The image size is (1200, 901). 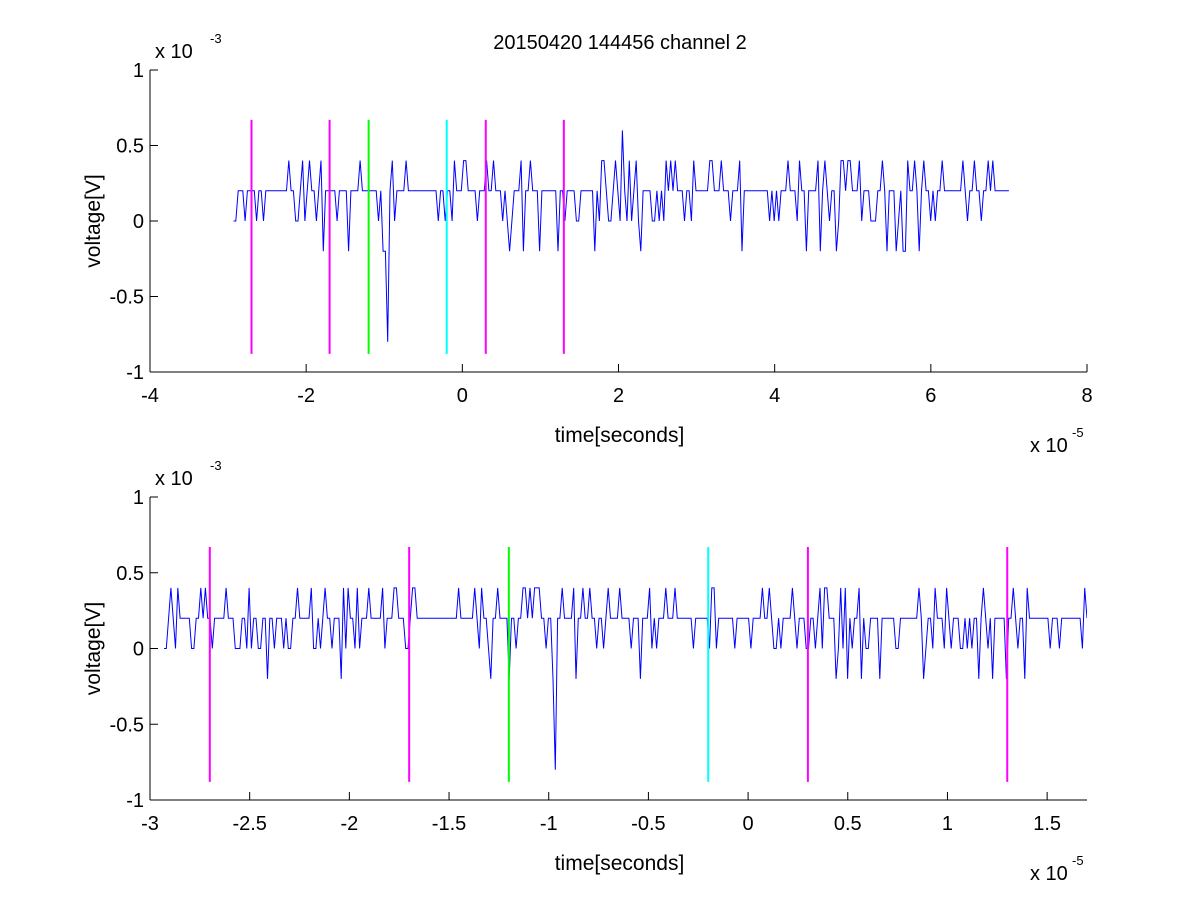 I want to click on x-tick-label: 1.5, so click(x=1047, y=824).